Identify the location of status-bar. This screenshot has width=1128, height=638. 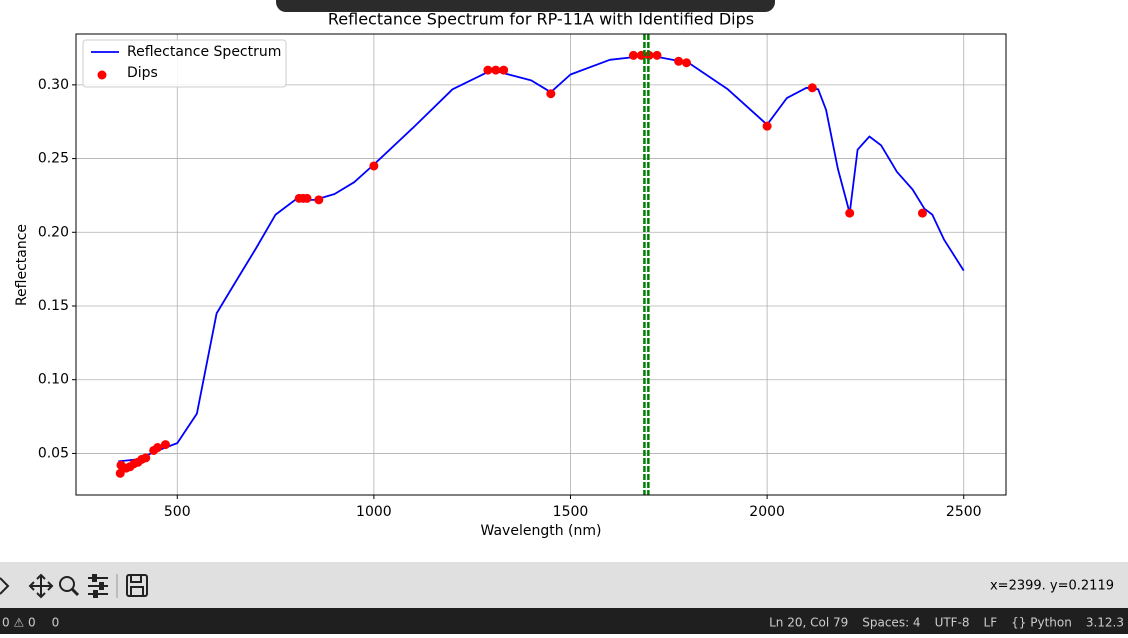
(564, 621).